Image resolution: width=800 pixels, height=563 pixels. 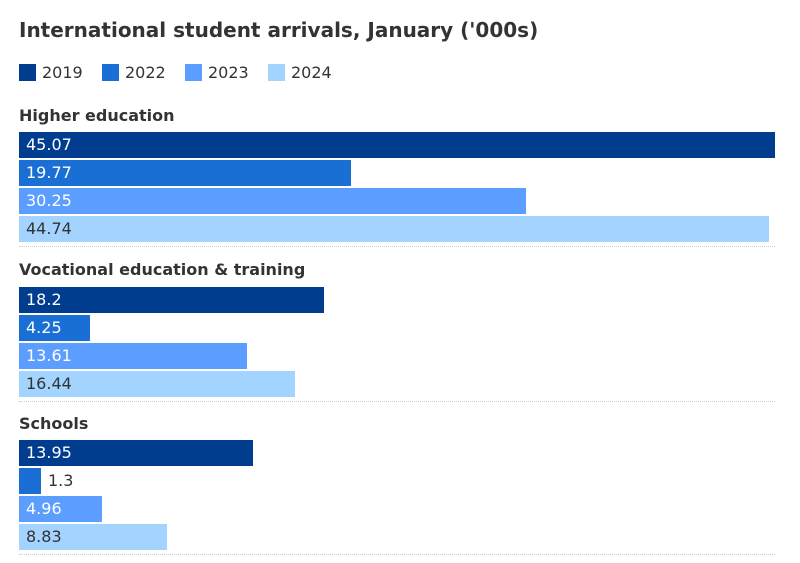 I want to click on bar-value-label: 1.3, so click(x=61, y=480).